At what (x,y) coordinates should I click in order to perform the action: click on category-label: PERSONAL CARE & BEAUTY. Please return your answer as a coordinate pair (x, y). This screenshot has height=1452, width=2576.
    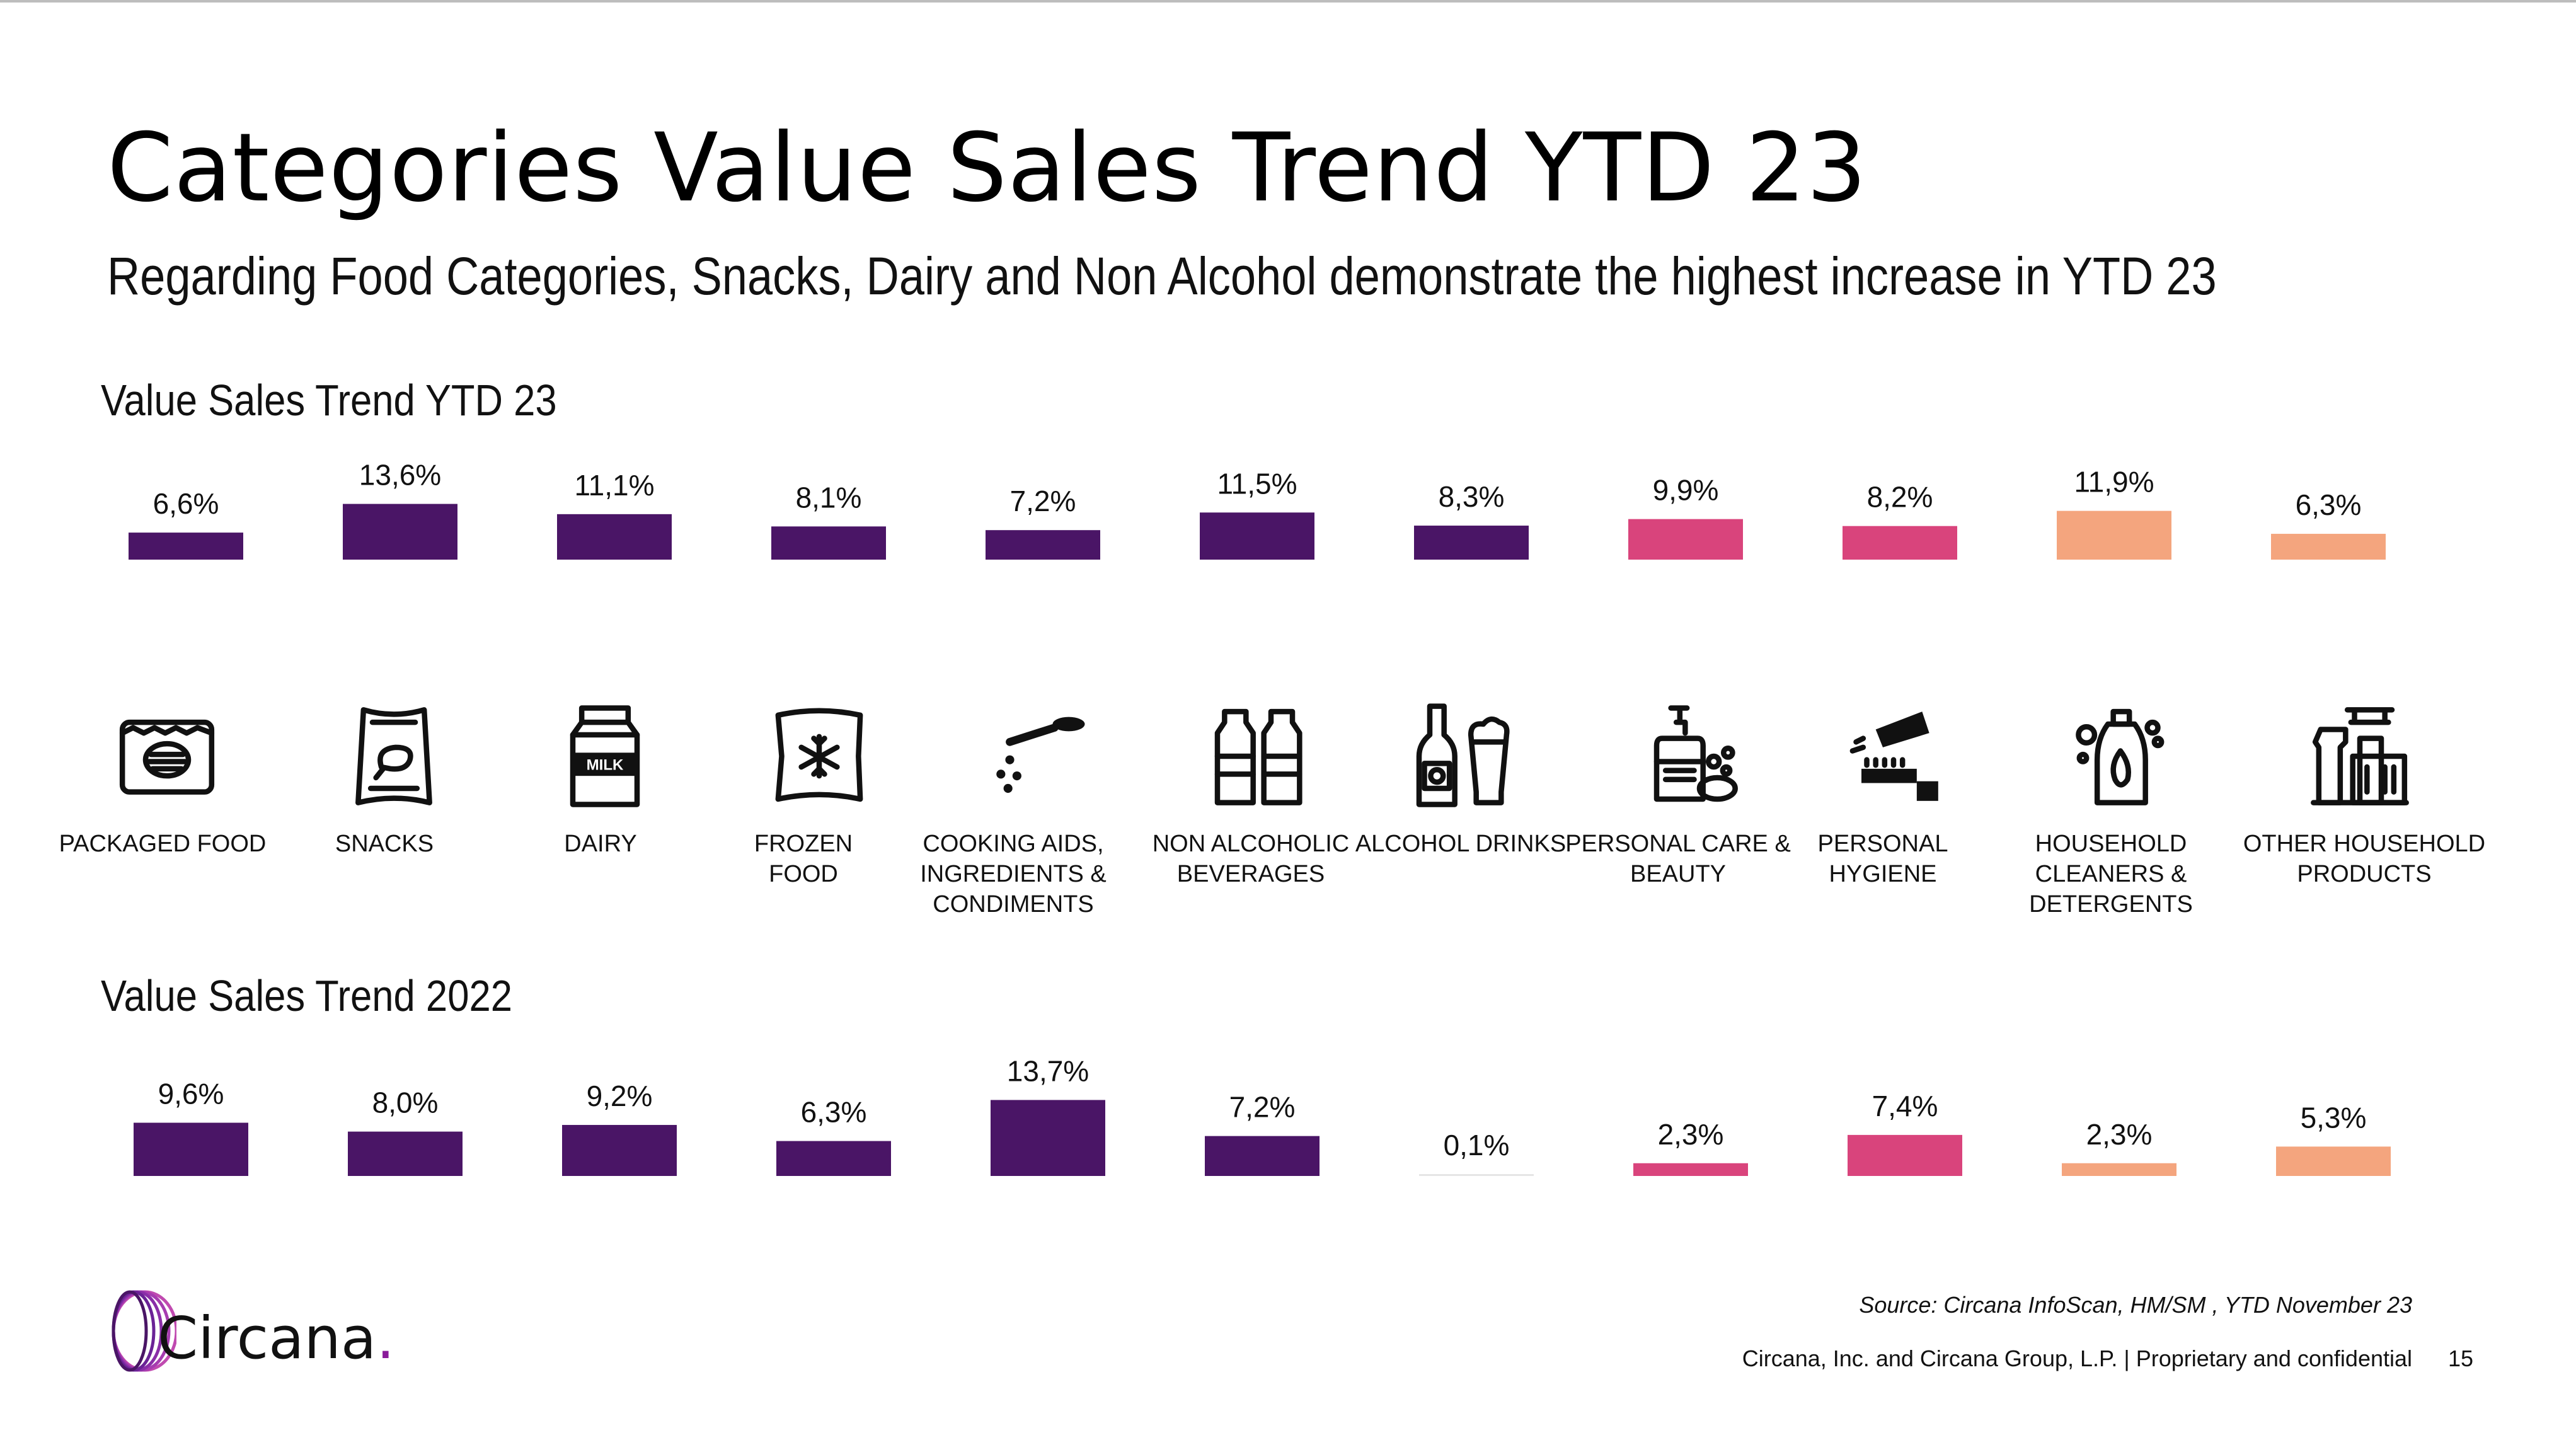
    Looking at the image, I should click on (1678, 859).